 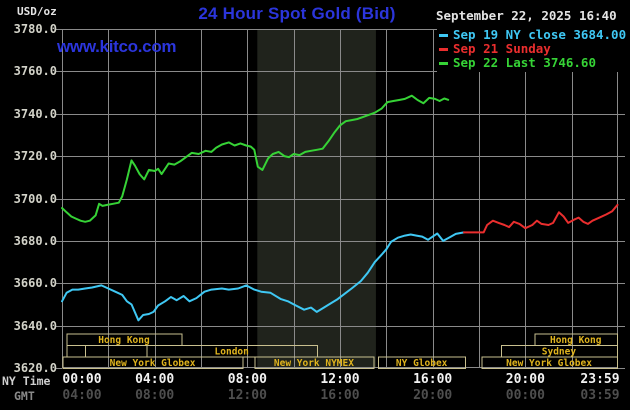 I want to click on y-tick-label: 3700.0, so click(x=35, y=198).